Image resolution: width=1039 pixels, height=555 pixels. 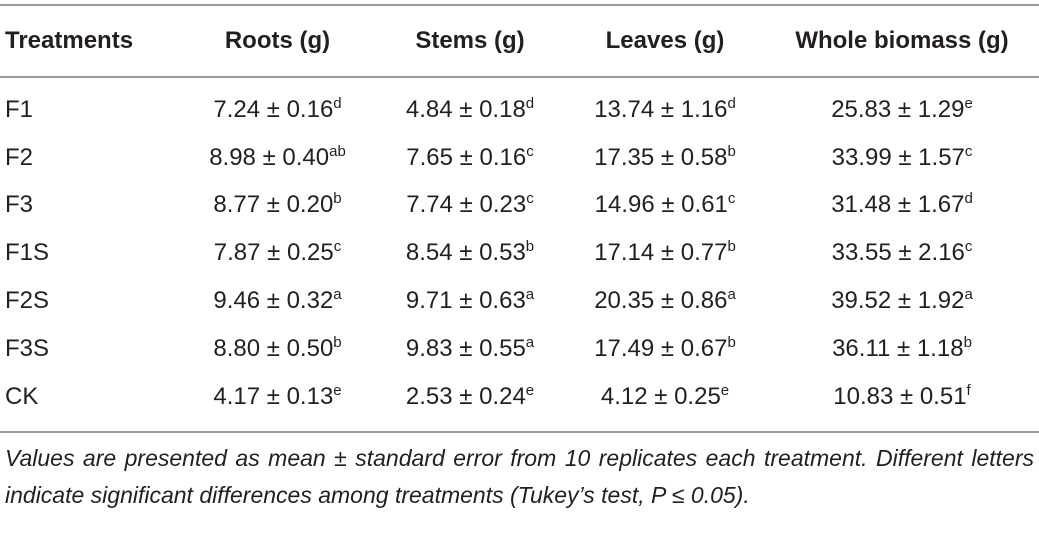 I want to click on cell-value: 4.17 ± 0.13, so click(x=273, y=396).